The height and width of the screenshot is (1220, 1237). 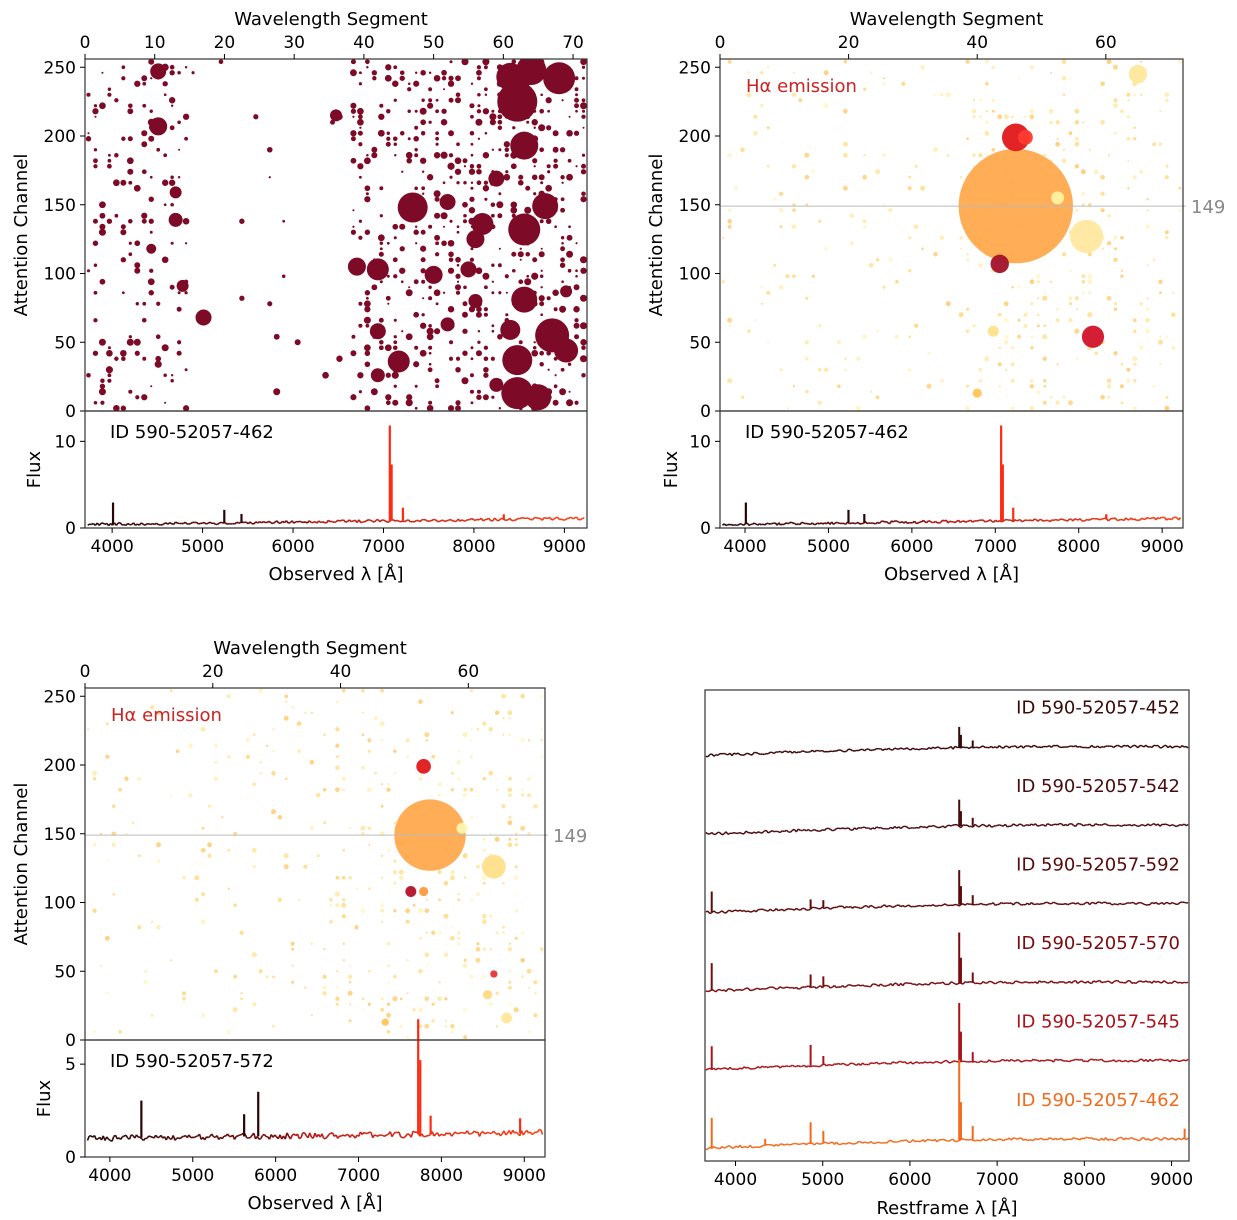 I want to click on x-tick-label: 7000, so click(x=358, y=1176).